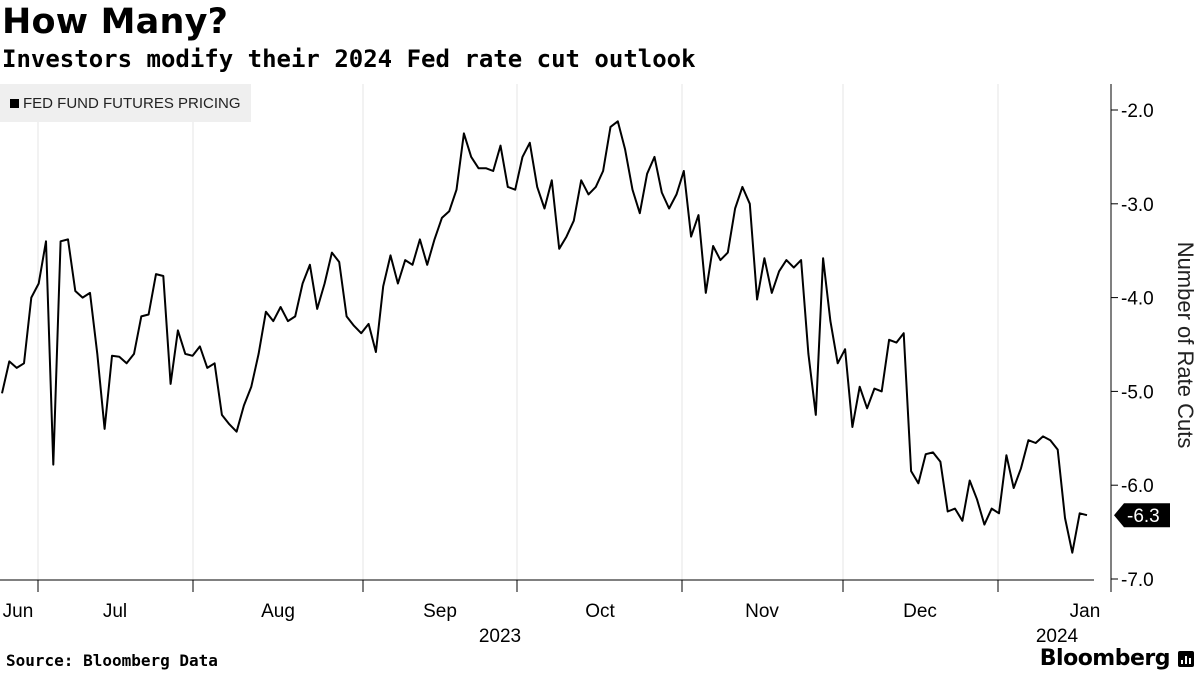 This screenshot has height=675, width=1200. Describe the element at coordinates (1137, 580) in the screenshot. I see `y-tick-label: -7.0` at that location.